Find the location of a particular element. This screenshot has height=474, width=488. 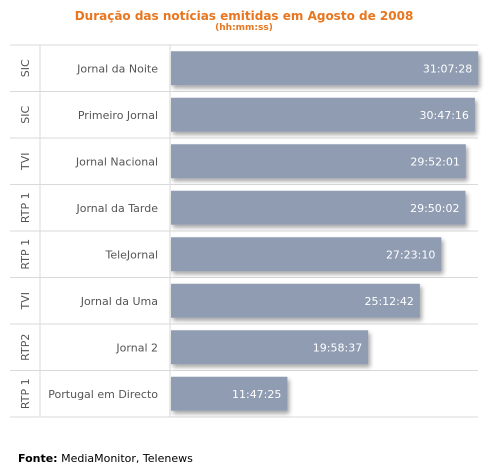

program-label: Primeiro Jornal is located at coordinates (118, 115).